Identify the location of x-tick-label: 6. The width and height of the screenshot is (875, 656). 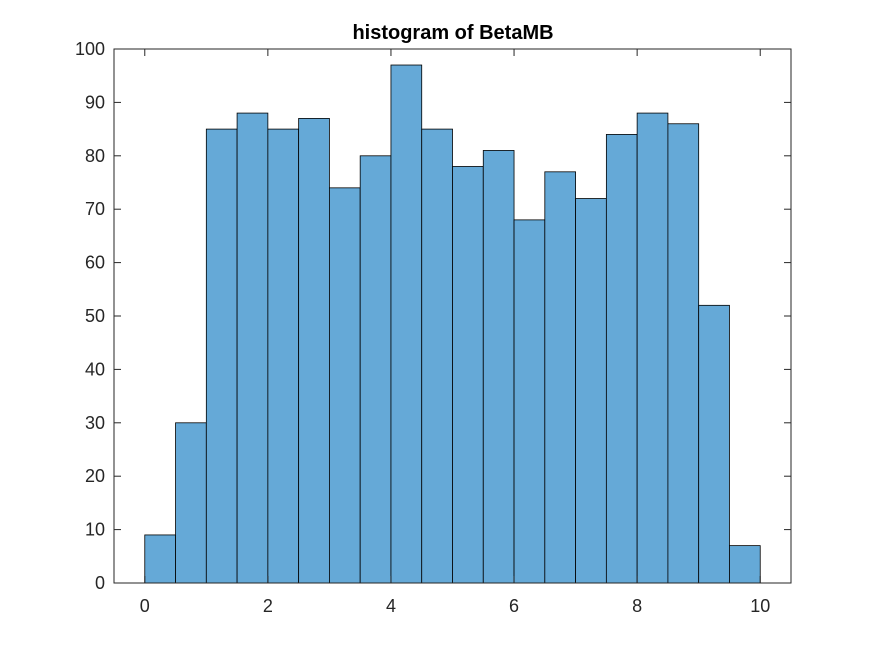
(514, 606).